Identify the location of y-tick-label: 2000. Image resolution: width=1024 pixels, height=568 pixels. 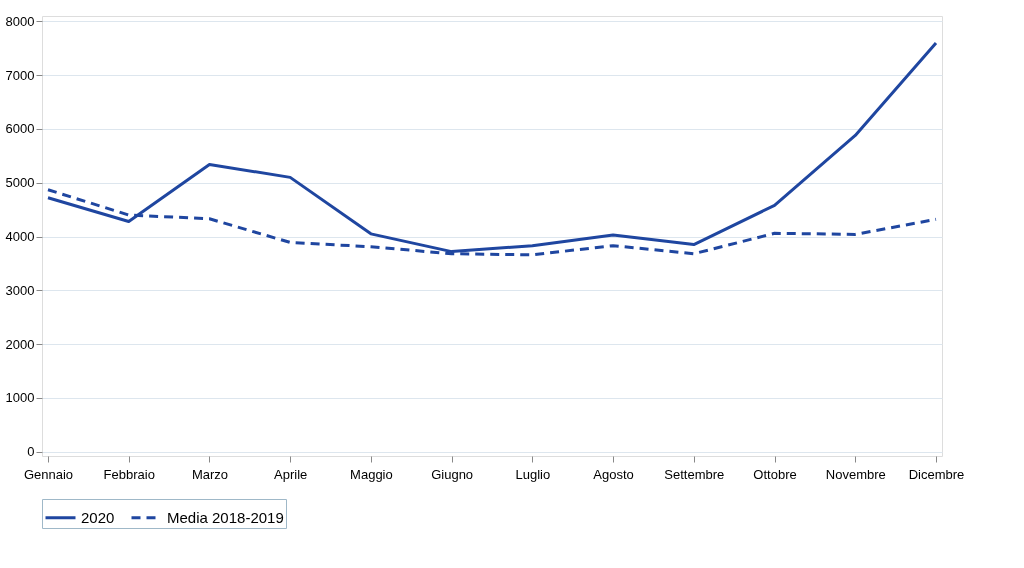
(20, 344).